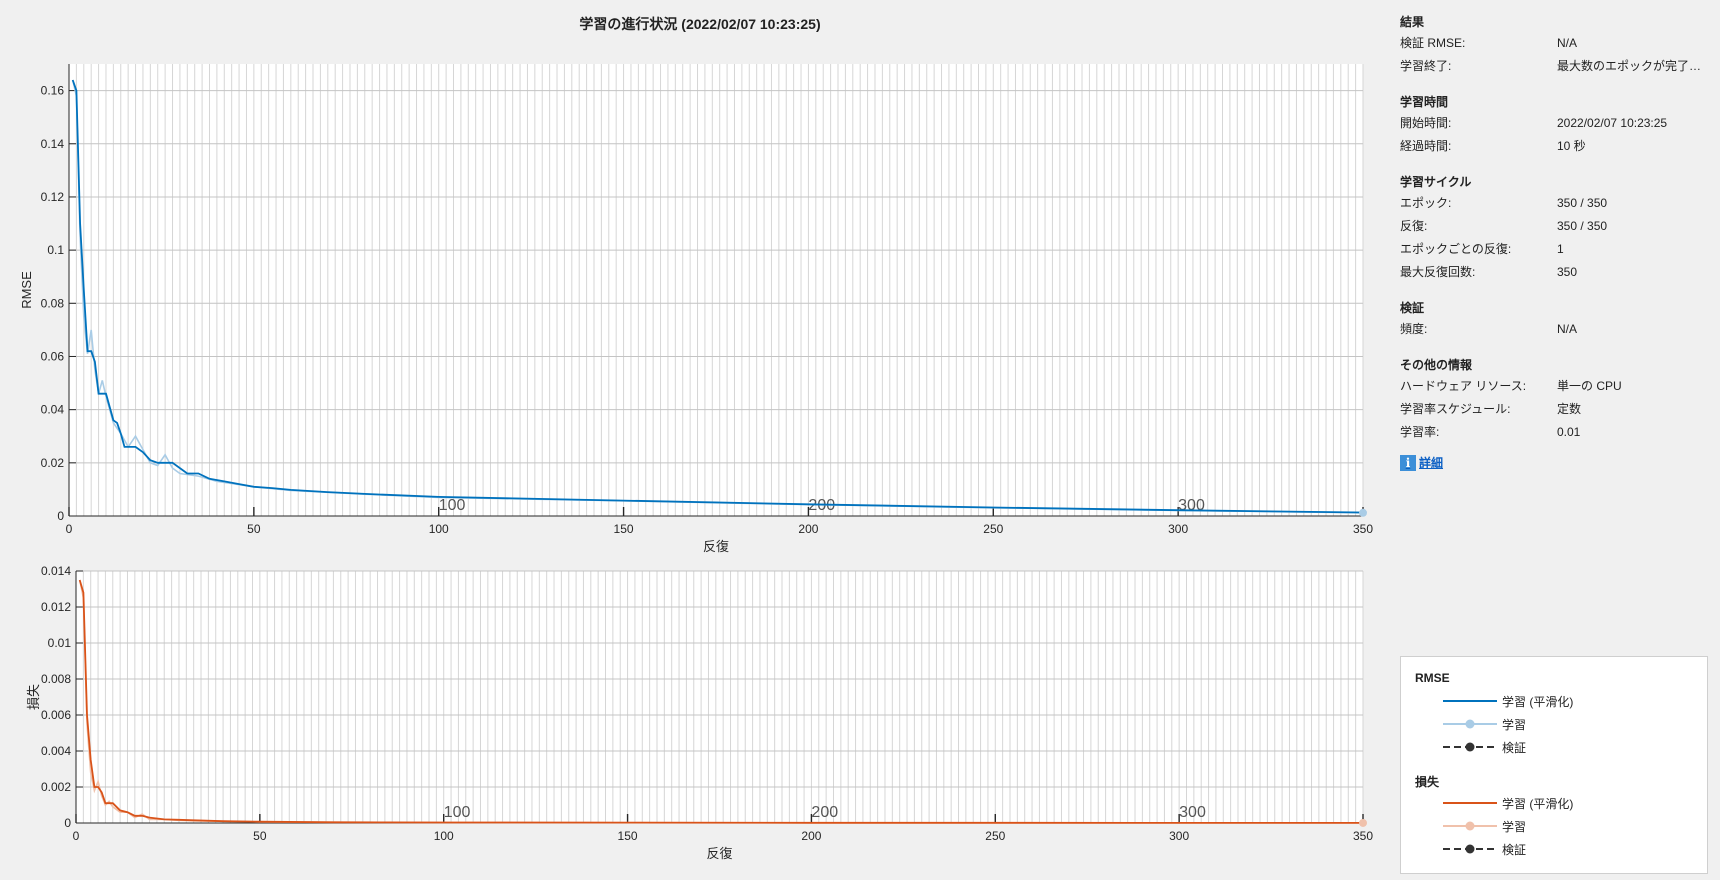 Image resolution: width=1720 pixels, height=880 pixels. What do you see at coordinates (55, 250) in the screenshot?
I see `y-tick-label: 0.1` at bounding box center [55, 250].